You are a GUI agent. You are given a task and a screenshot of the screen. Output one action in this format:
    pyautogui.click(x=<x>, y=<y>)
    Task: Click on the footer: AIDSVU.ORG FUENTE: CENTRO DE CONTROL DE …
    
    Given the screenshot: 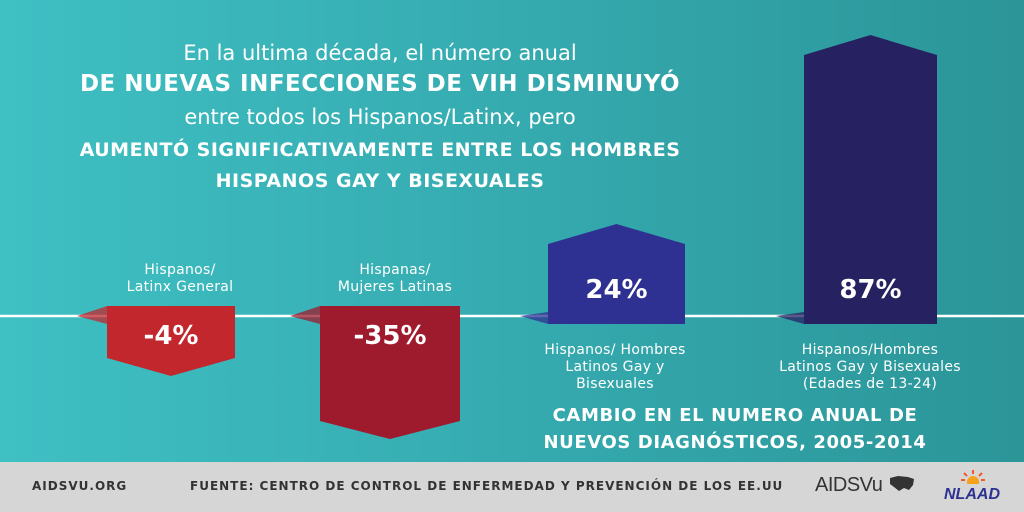 What is the action you would take?
    pyautogui.click(x=512, y=487)
    